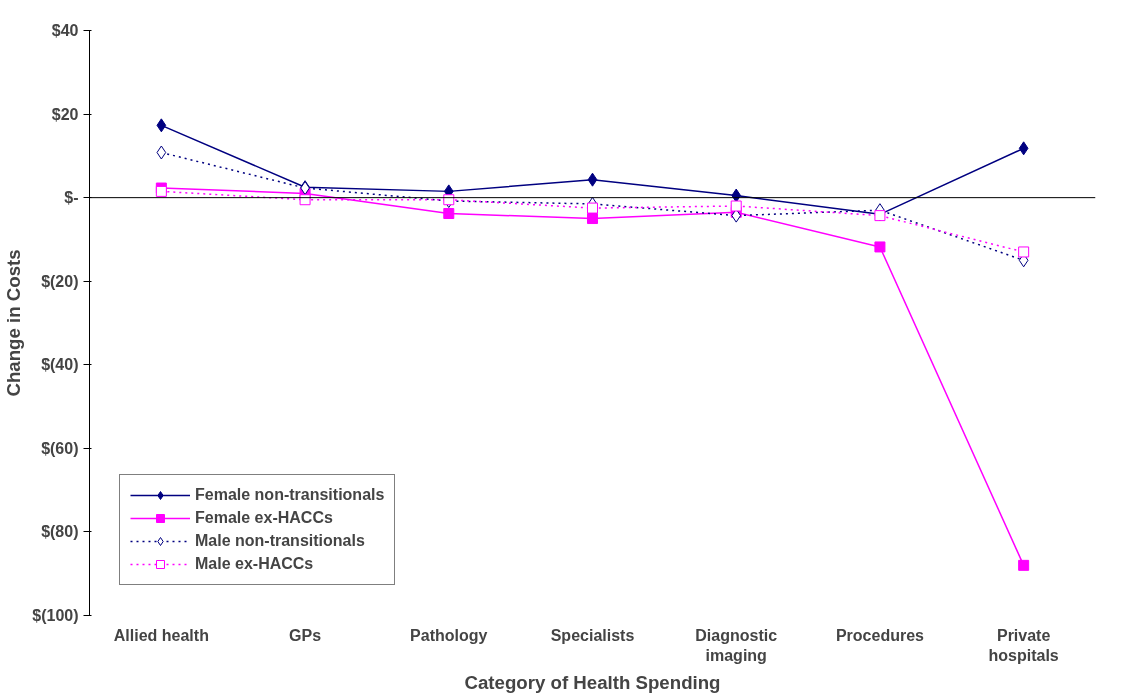 The image size is (1131, 700). I want to click on legend-label: Male non-transitionals, so click(280, 541).